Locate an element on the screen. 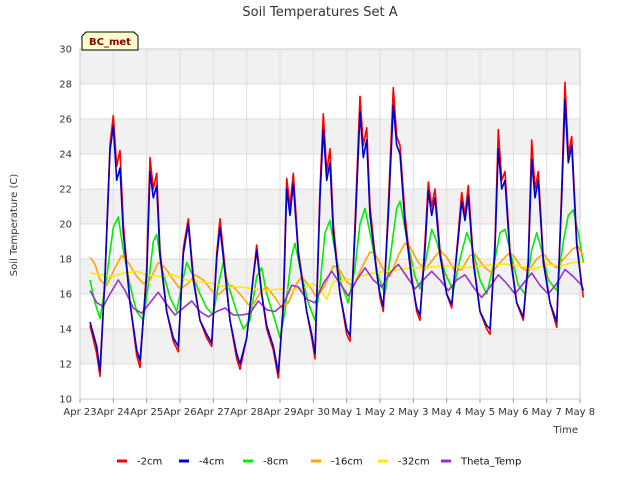 Image resolution: width=640 pixels, height=480 pixels. y-tick-label: 24 is located at coordinates (65, 155).